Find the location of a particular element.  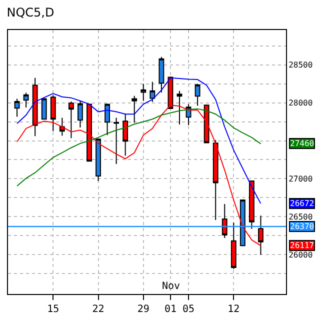

x-tick-label: 12 is located at coordinates (234, 309).